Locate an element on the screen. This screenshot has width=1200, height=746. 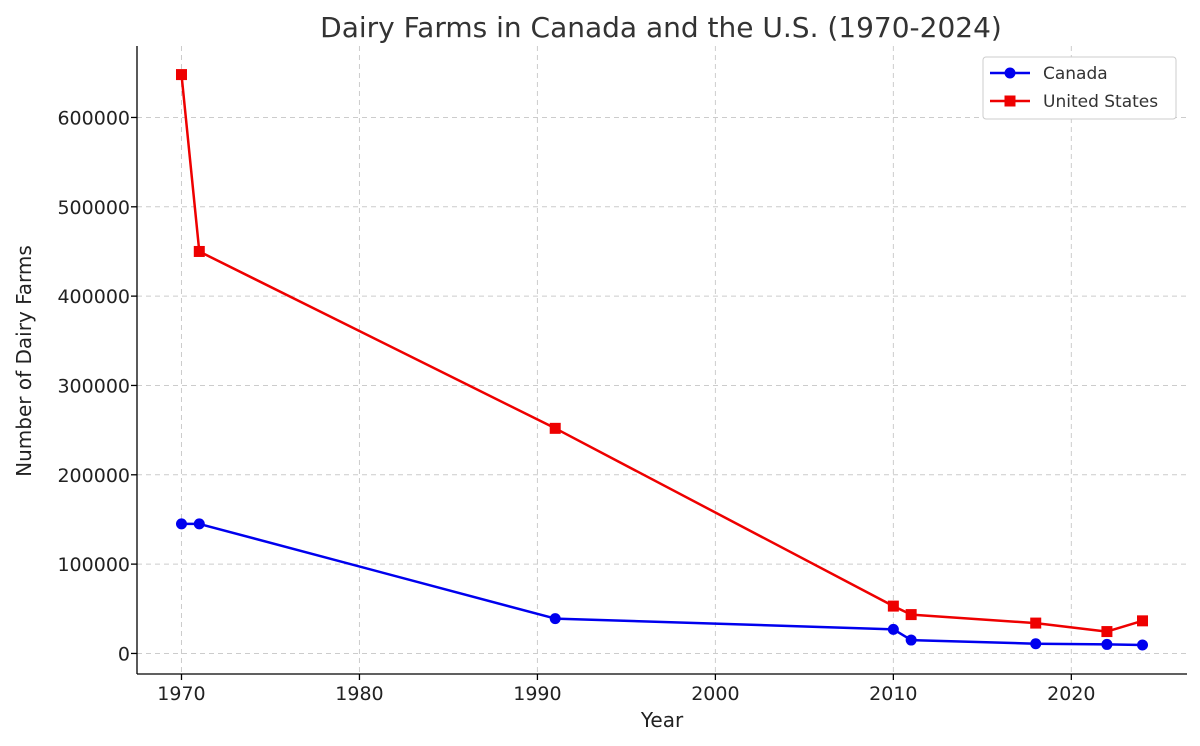
series-line-canada is located at coordinates (662, 584).